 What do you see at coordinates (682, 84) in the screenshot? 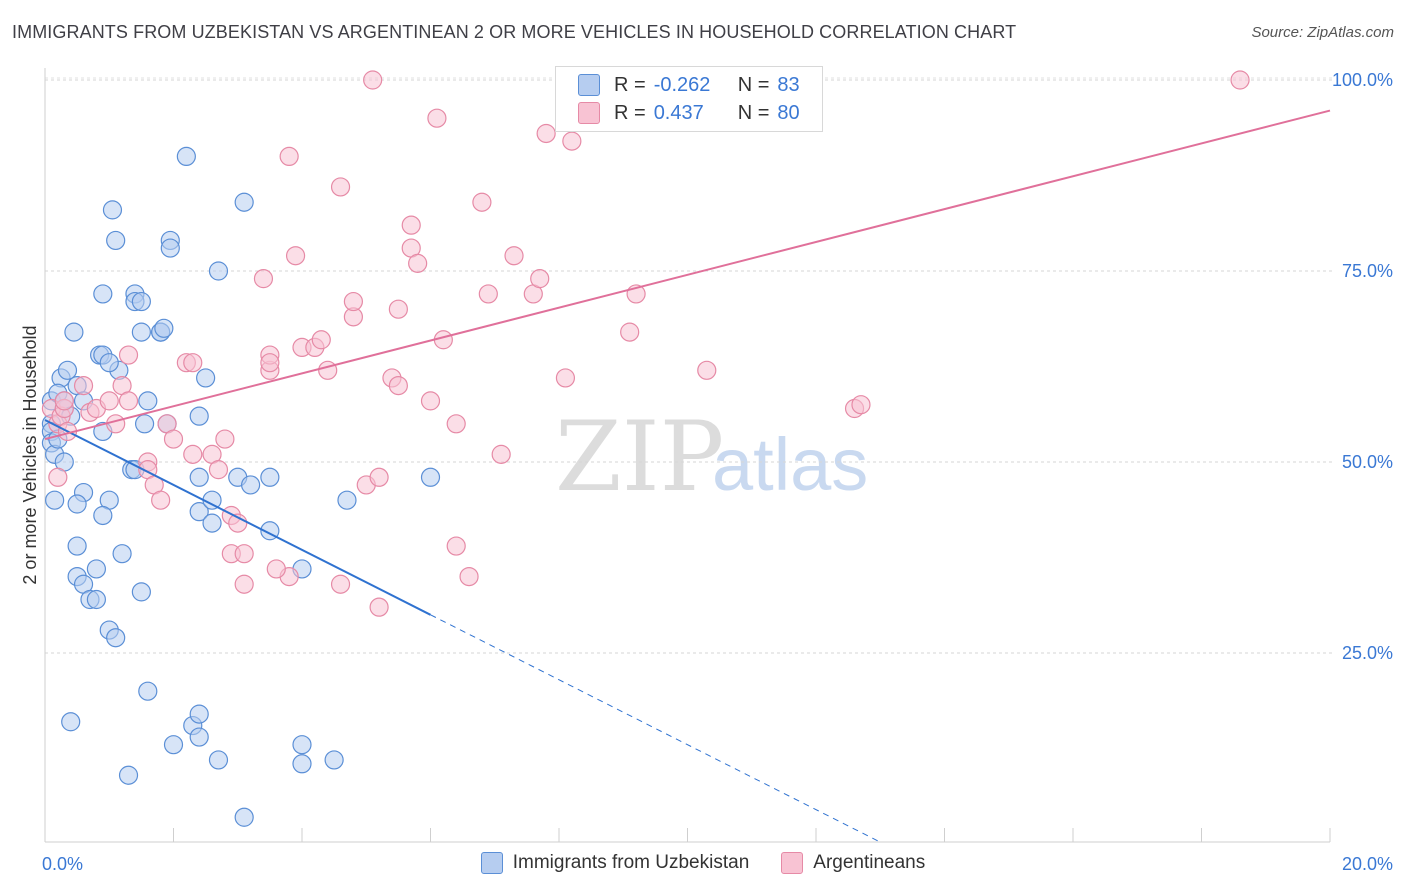
I see `legend-r-value: -0.262` at bounding box center [682, 84].